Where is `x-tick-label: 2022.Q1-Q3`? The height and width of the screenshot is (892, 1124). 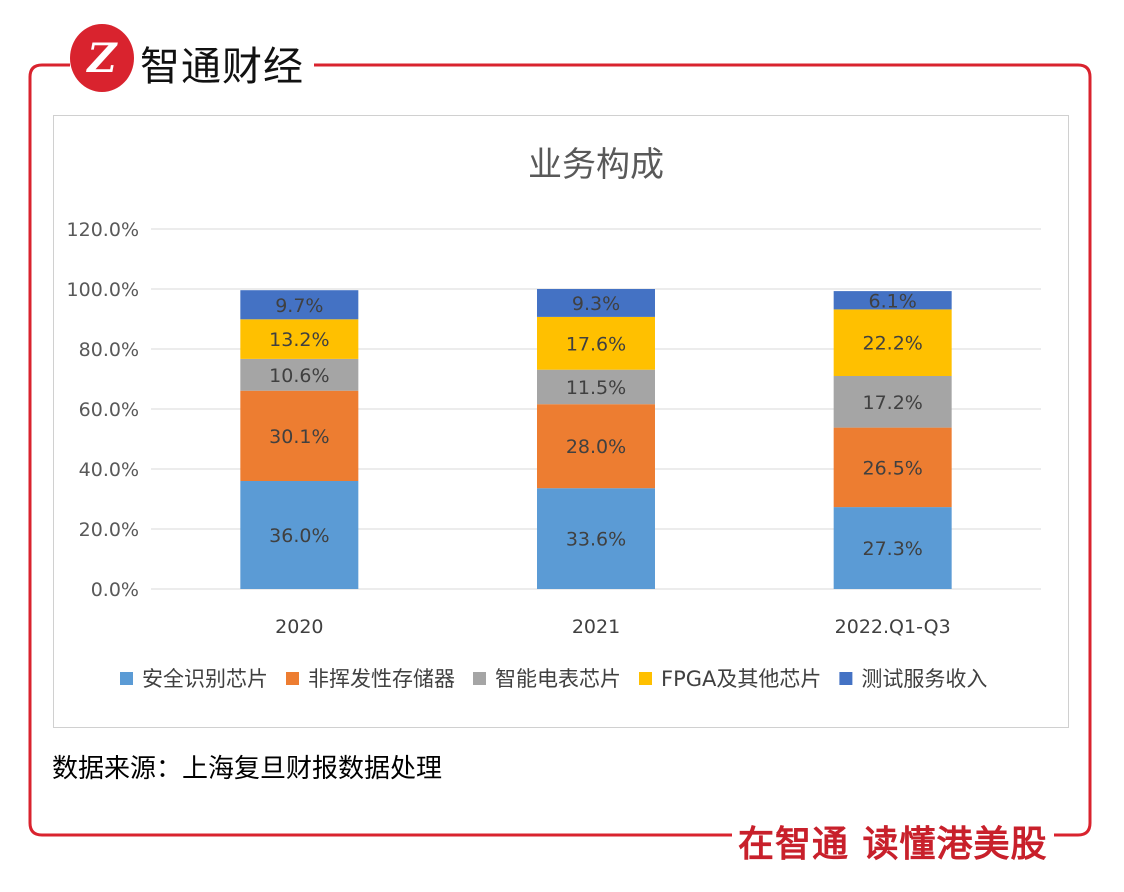 x-tick-label: 2022.Q1-Q3 is located at coordinates (893, 627).